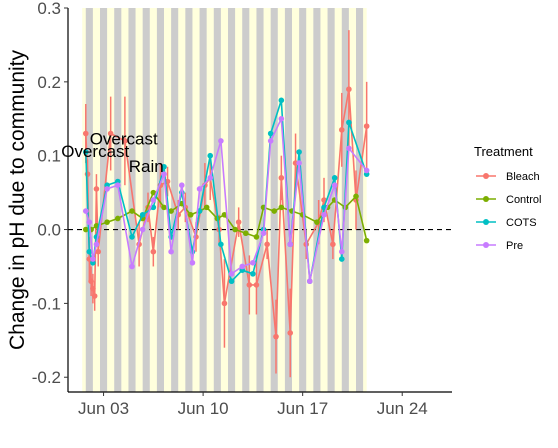 The image size is (558, 448). I want to click on y-tick-label: -0.2, so click(46, 377).